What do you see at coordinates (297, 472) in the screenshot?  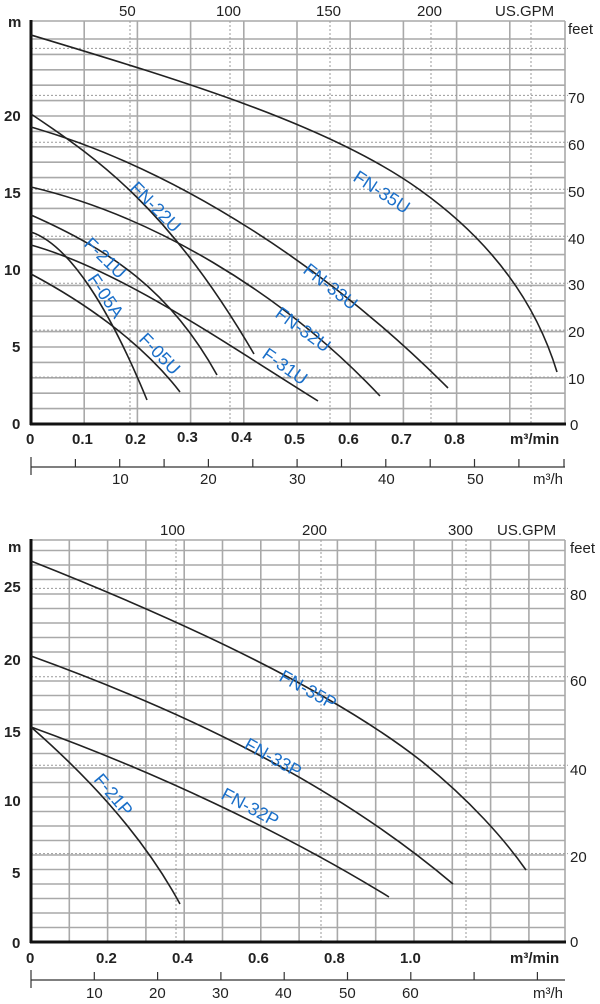 I see `top-xh-scale: 10 20 30 40 50 m³/h` at bounding box center [297, 472].